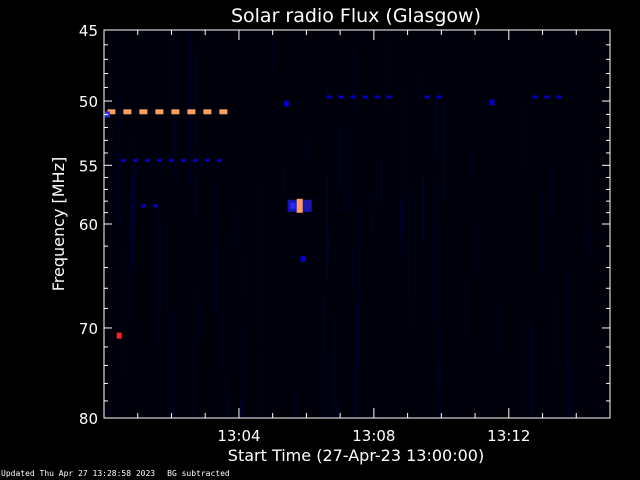 The width and height of the screenshot is (640, 480). I want to click on y-tick-label: 55, so click(88, 166).